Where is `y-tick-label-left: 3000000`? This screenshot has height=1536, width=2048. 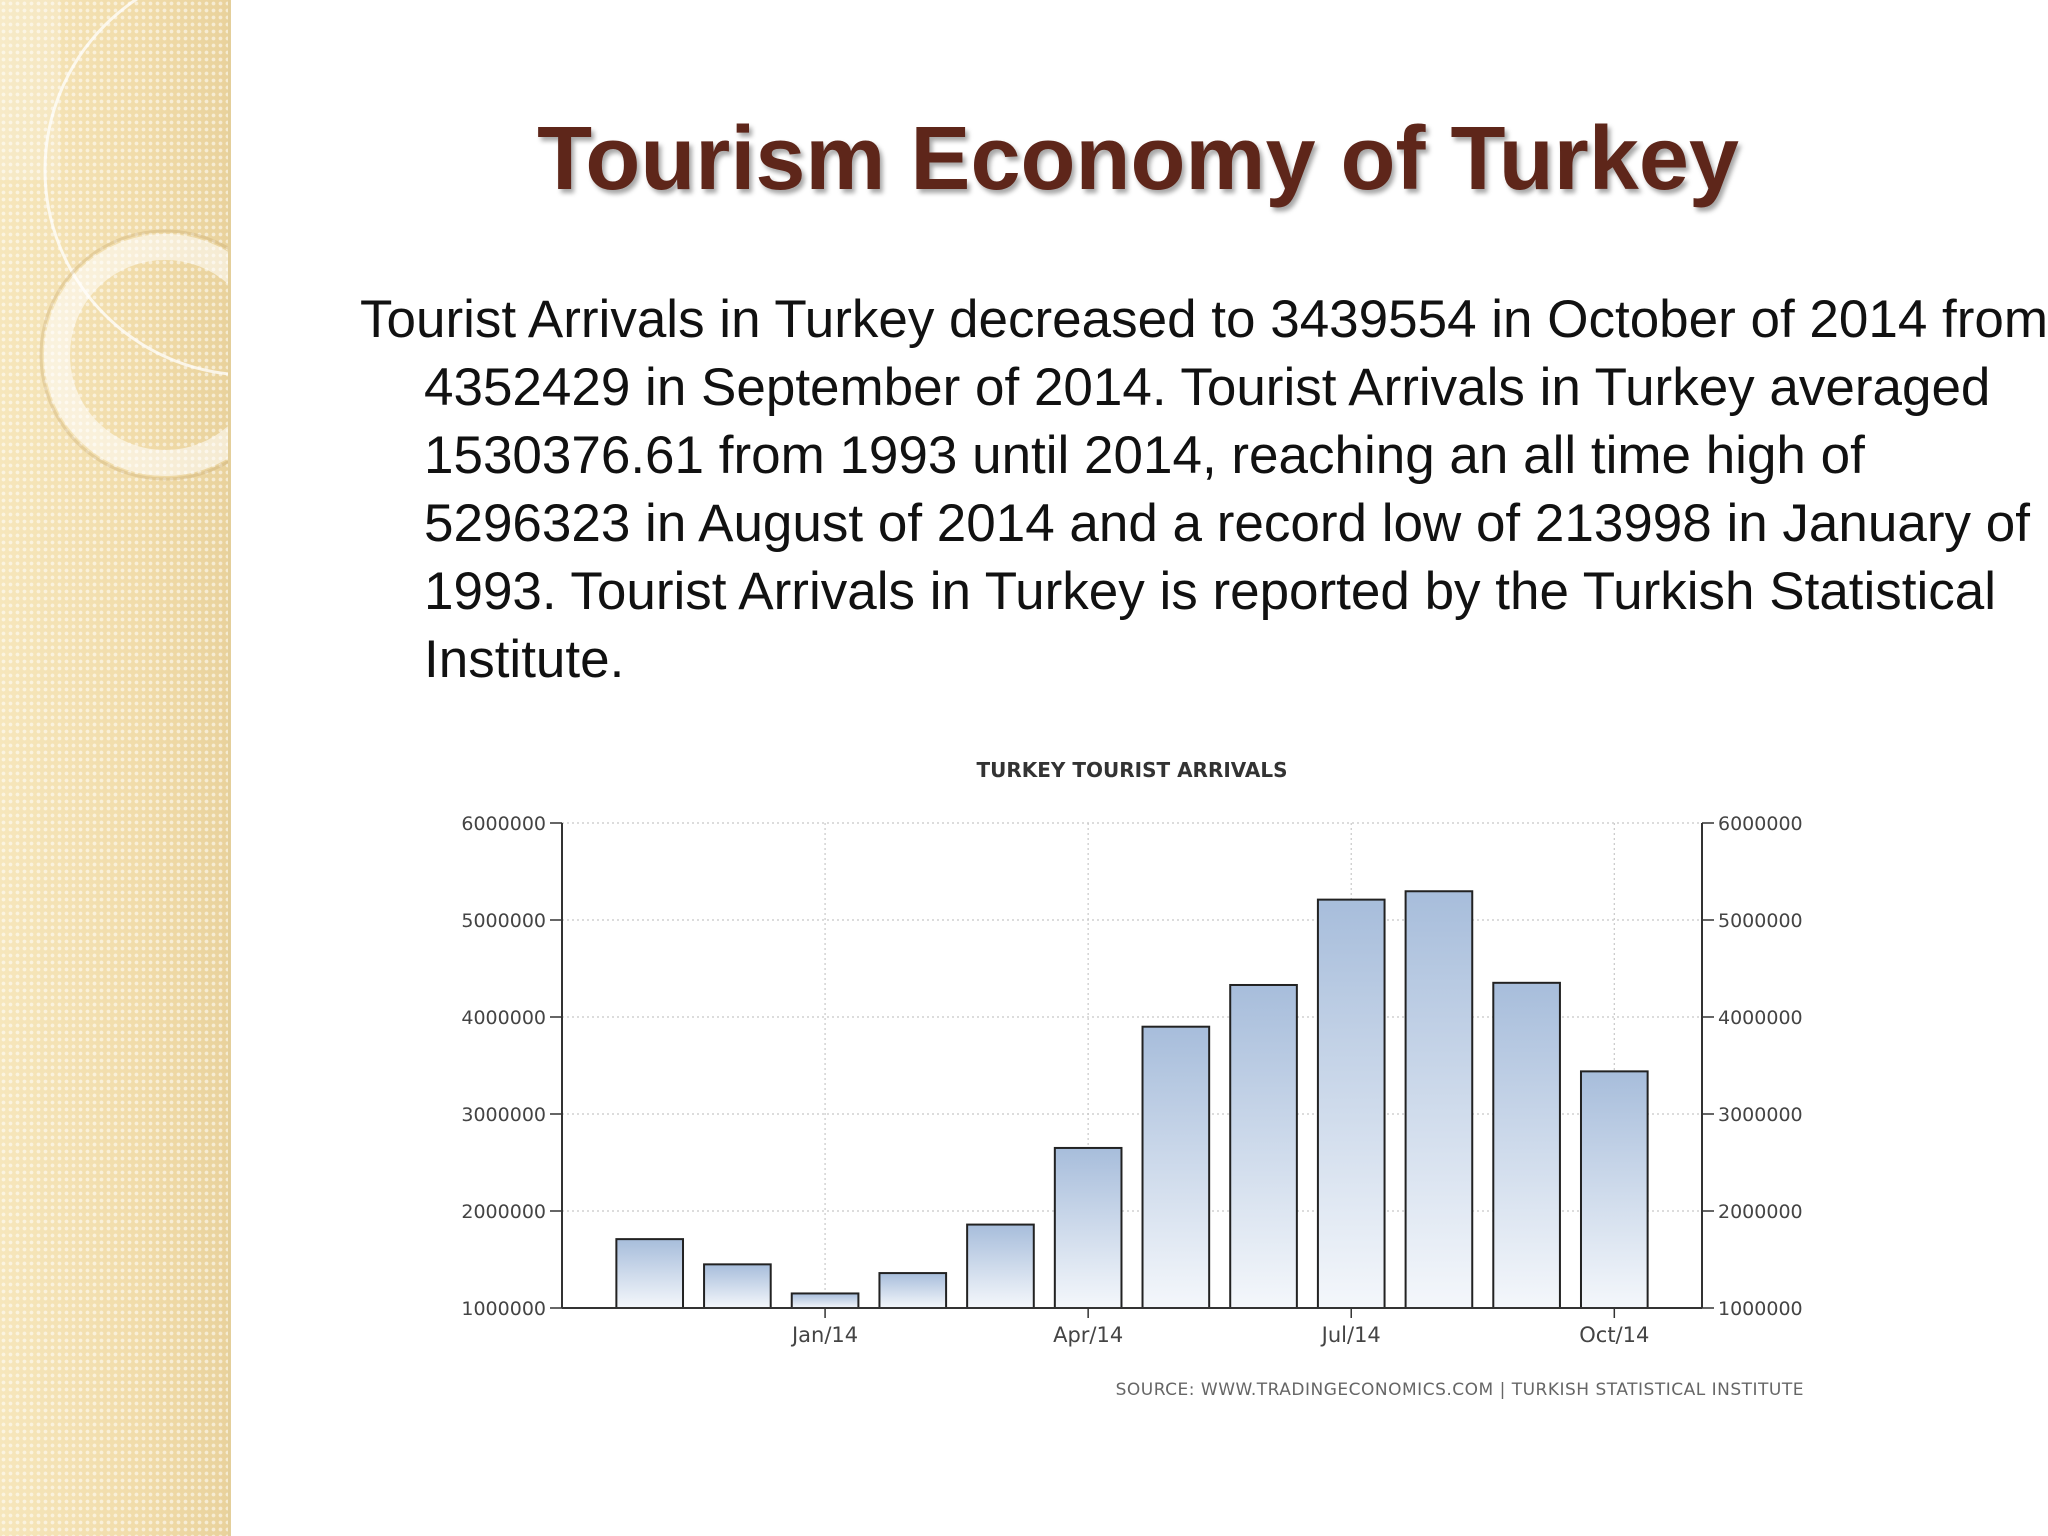 y-tick-label-left: 3000000 is located at coordinates (503, 1115).